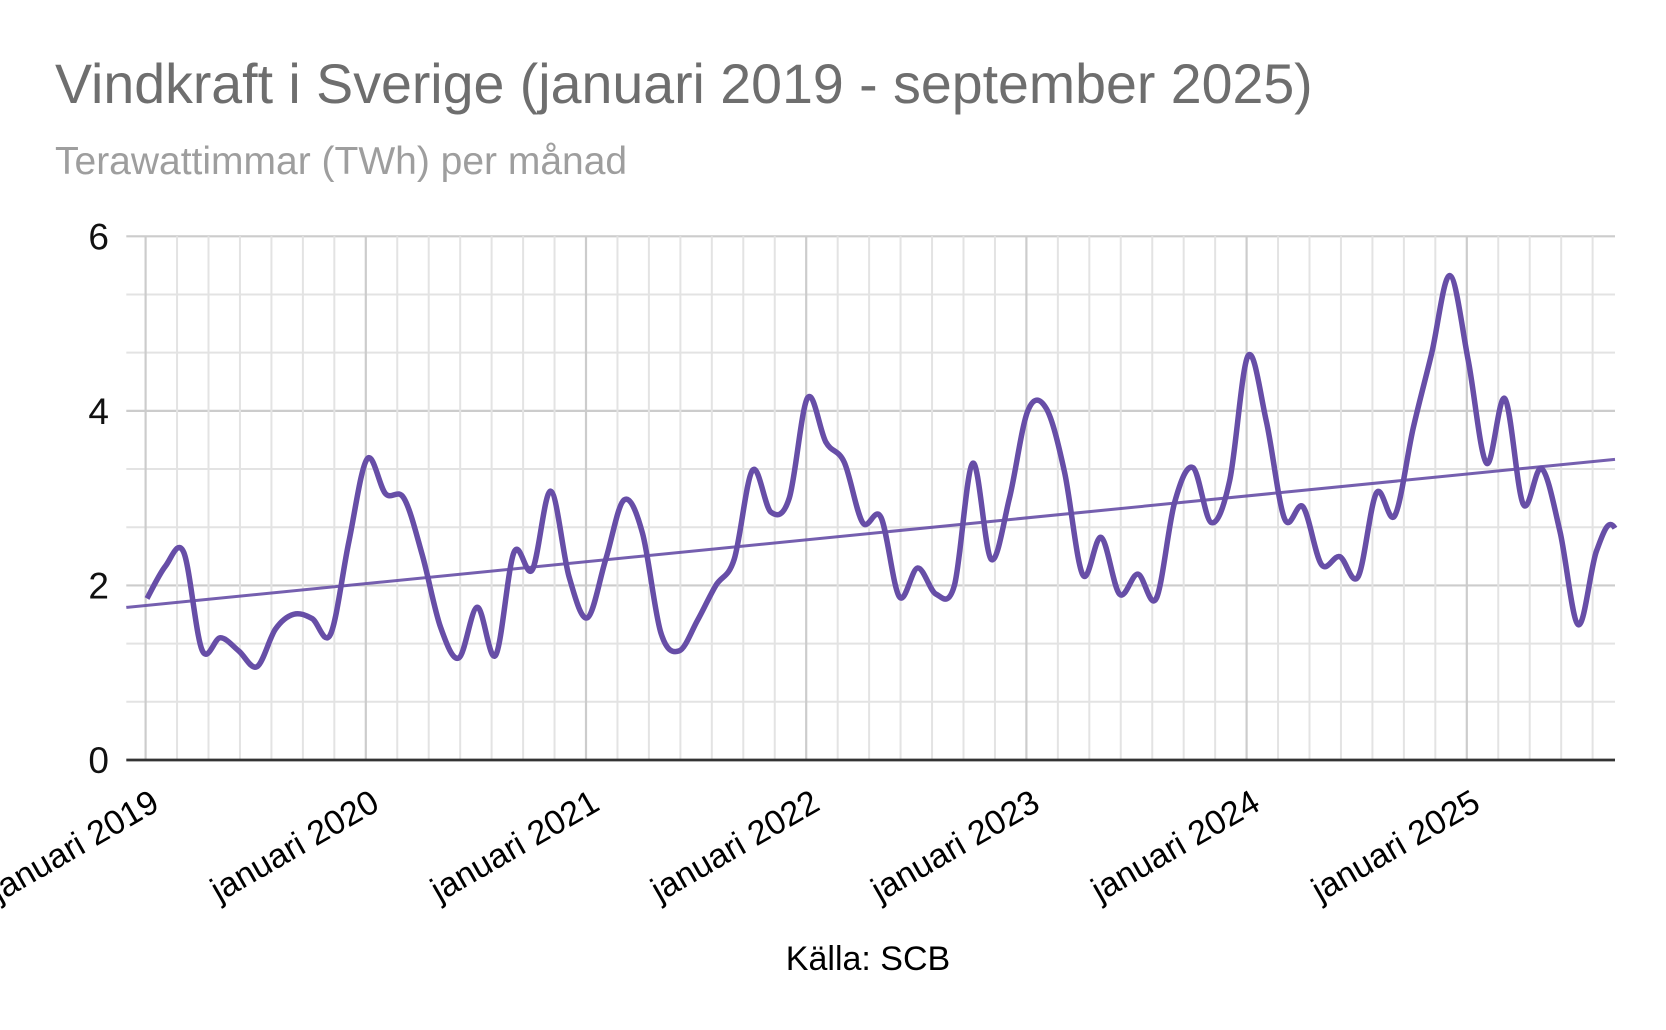  What do you see at coordinates (98, 237) in the screenshot?
I see `svg-text: 6` at bounding box center [98, 237].